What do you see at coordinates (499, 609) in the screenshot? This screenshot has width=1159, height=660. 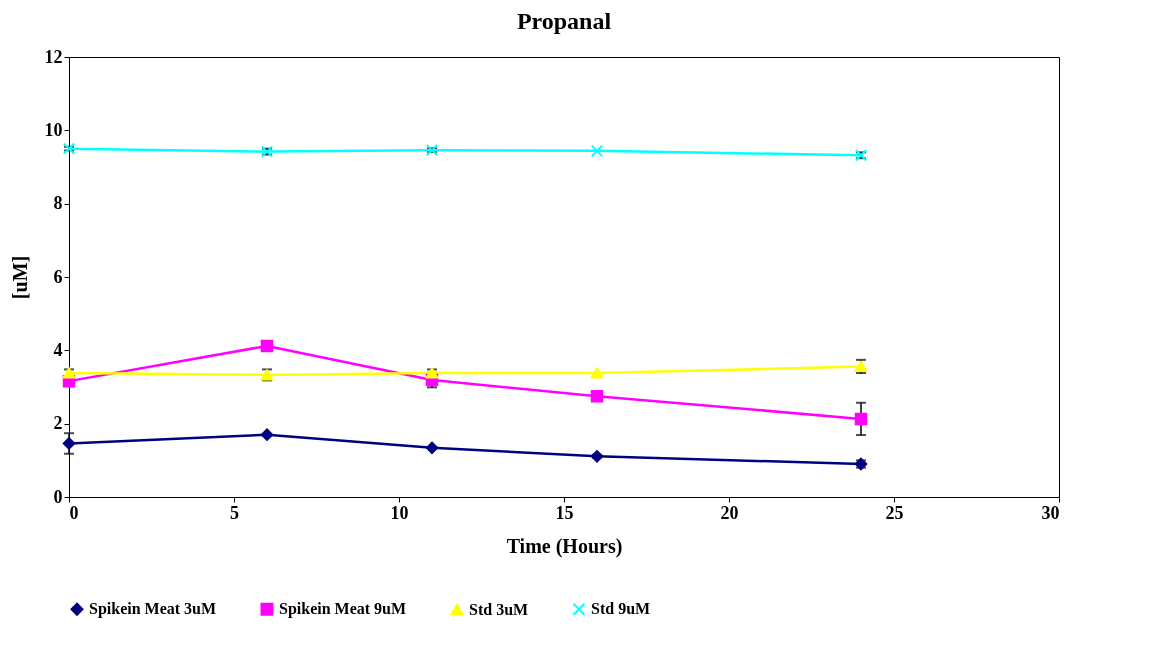 I see `legend-label: Std 3uM` at bounding box center [499, 609].